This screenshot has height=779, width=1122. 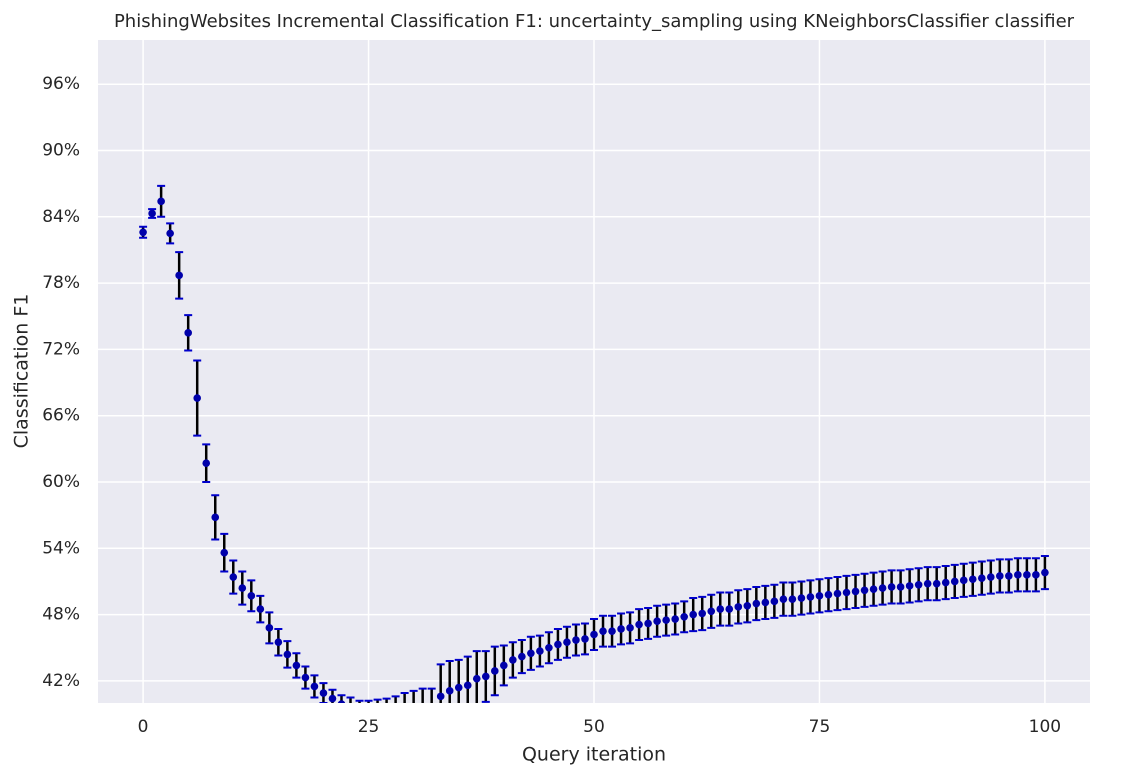 I want to click on y-tick-label: 72%, so click(x=61, y=349).